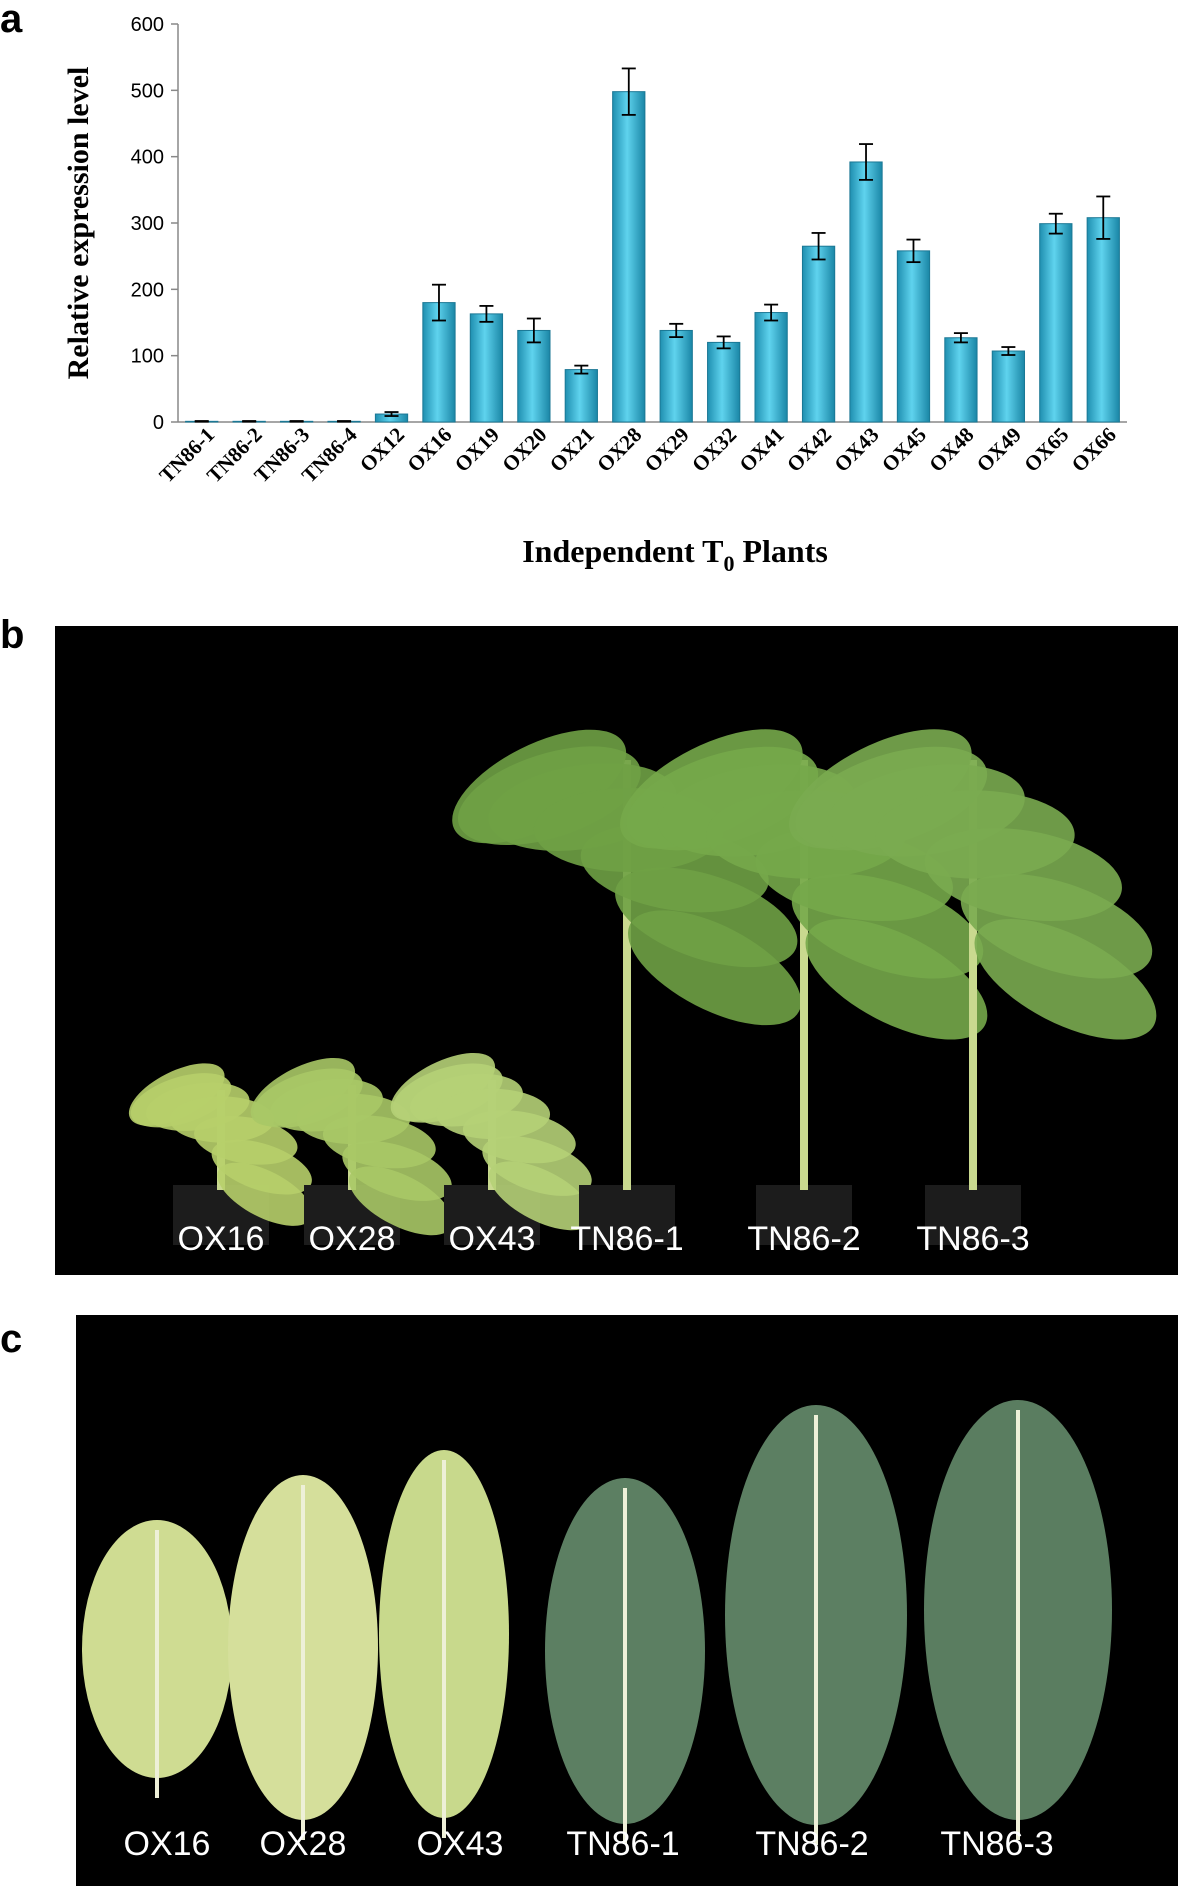 This screenshot has height=1886, width=1178. What do you see at coordinates (626, 1239) in the screenshot?
I see `plant-label: TN86-1` at bounding box center [626, 1239].